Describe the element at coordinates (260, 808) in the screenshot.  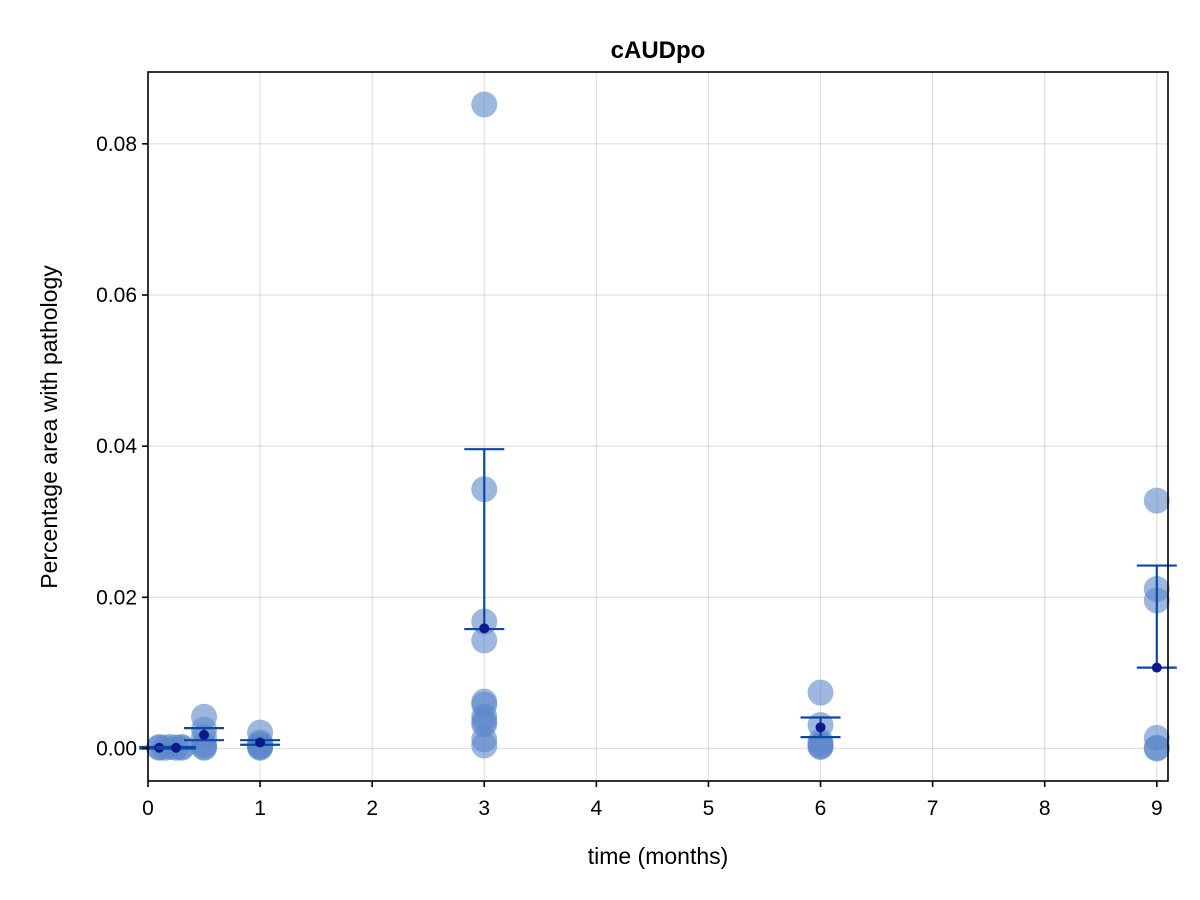
I see `x-tick-label: 1` at that location.